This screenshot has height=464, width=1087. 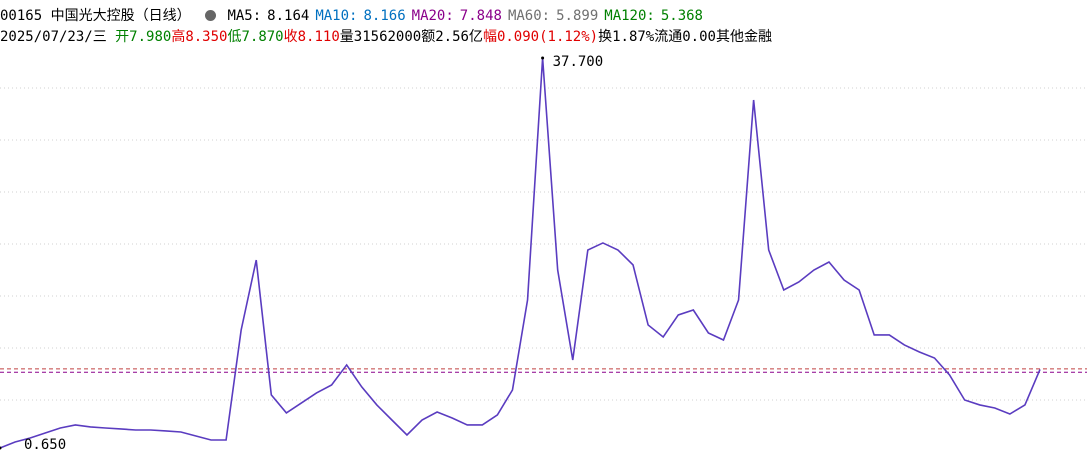 What do you see at coordinates (633, 37) in the screenshot?
I see `quote-value: 1.87%` at bounding box center [633, 37].